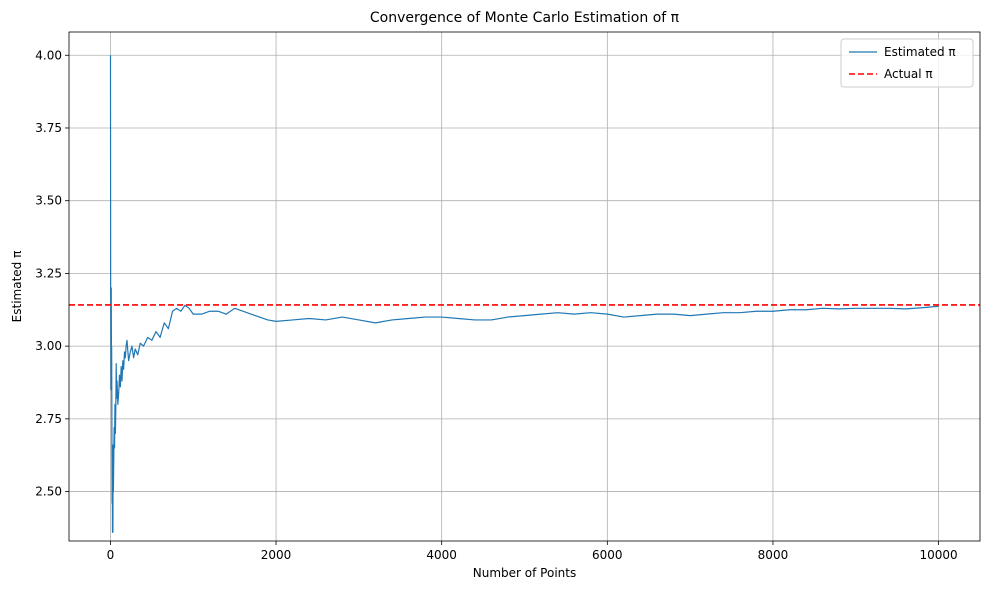 This screenshot has height=590, width=989. I want to click on y-tick-label: 3.50, so click(48, 201).